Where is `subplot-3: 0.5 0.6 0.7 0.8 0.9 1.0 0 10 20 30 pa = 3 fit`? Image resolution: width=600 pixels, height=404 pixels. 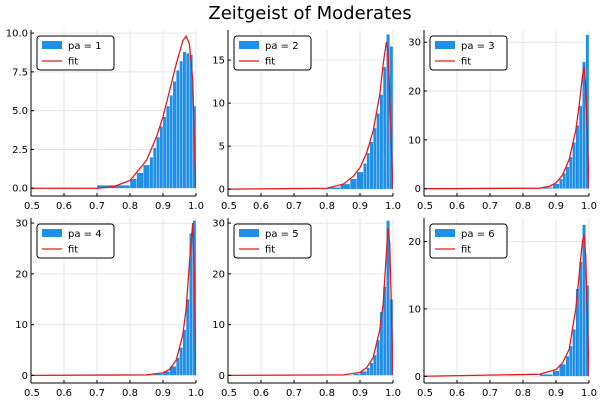 subplot-3: 0.5 0.6 0.7 0.8 0.9 1.0 0 10 20 30 pa = 3 fit is located at coordinates (502, 121).